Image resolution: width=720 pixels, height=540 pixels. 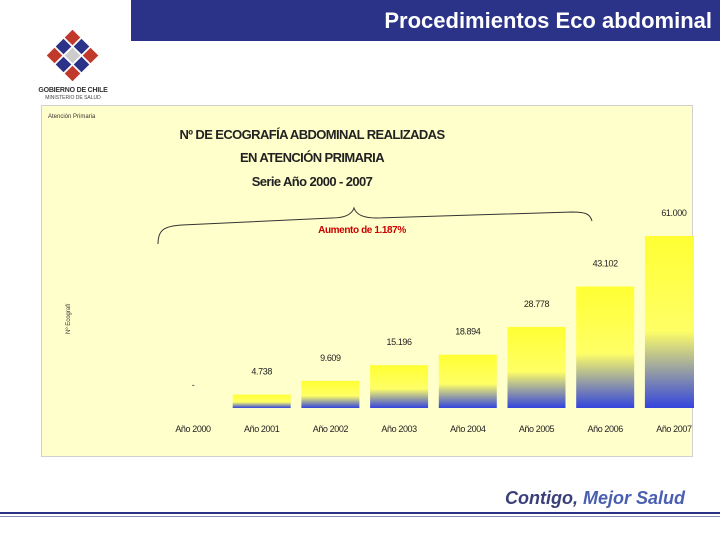 I want to click on x-tick-label: Año 2000, so click(x=193, y=429).